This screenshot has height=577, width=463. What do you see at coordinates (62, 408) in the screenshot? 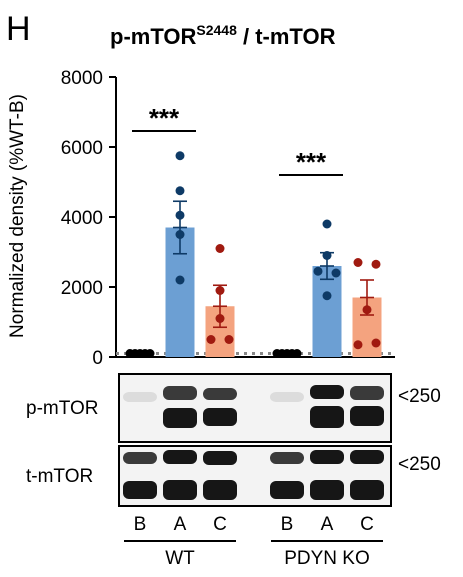
I see `blot-label-p-mtor: p-mTOR` at bounding box center [62, 408].